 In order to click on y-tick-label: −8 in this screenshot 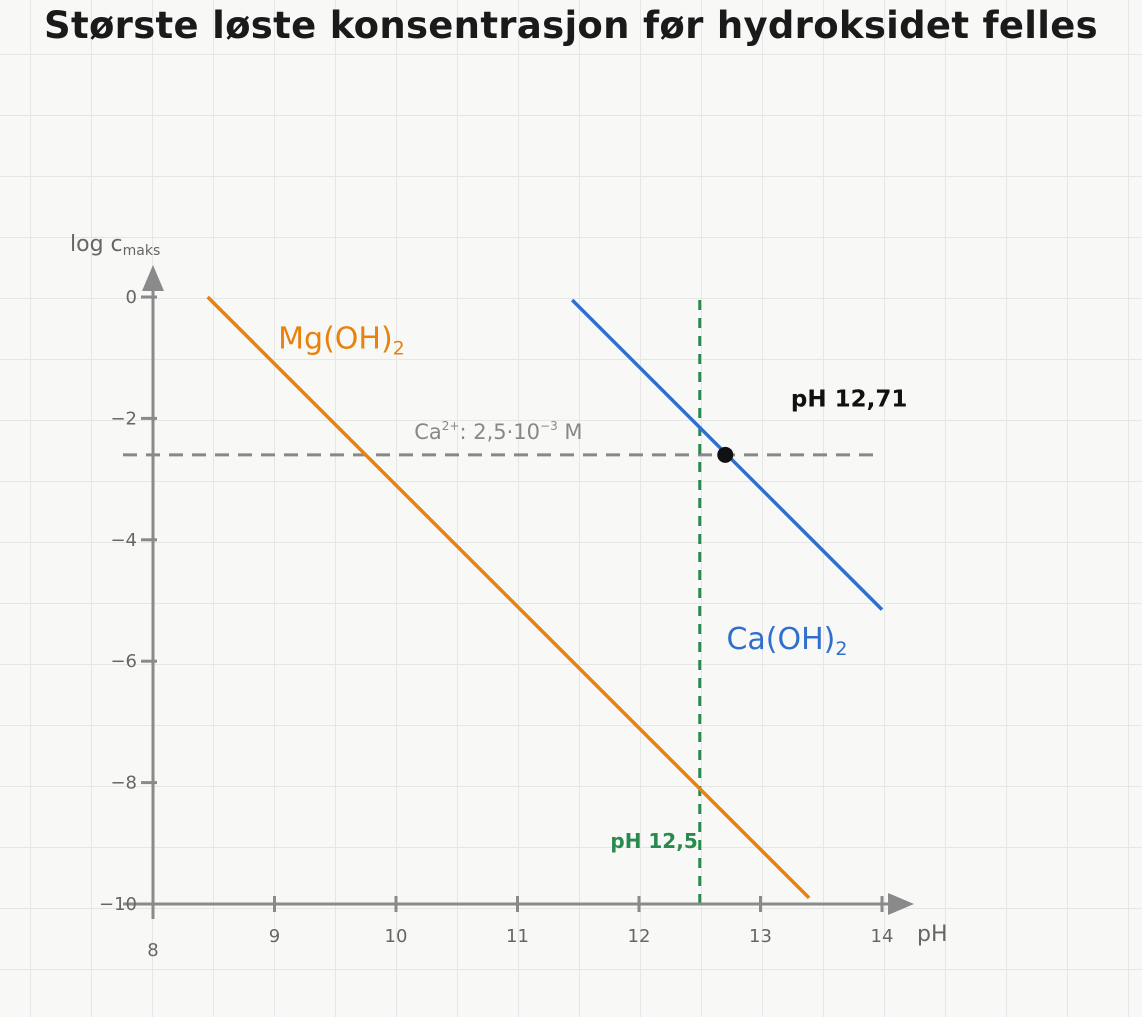, I will do `click(123, 783)`.